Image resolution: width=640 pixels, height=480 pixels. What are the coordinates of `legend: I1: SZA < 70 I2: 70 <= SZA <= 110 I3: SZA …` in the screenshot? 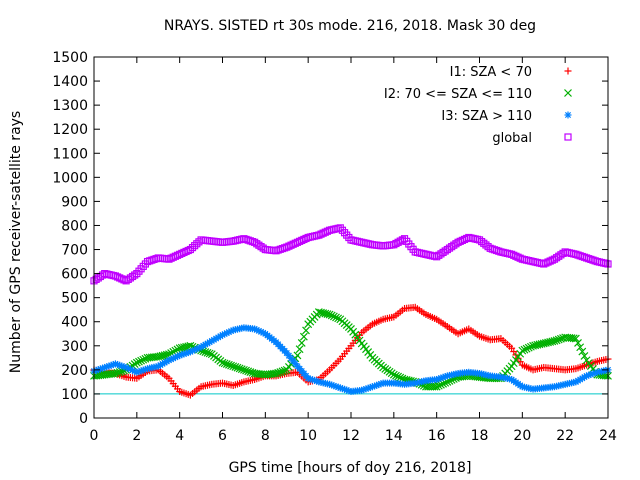 It's located at (478, 105).